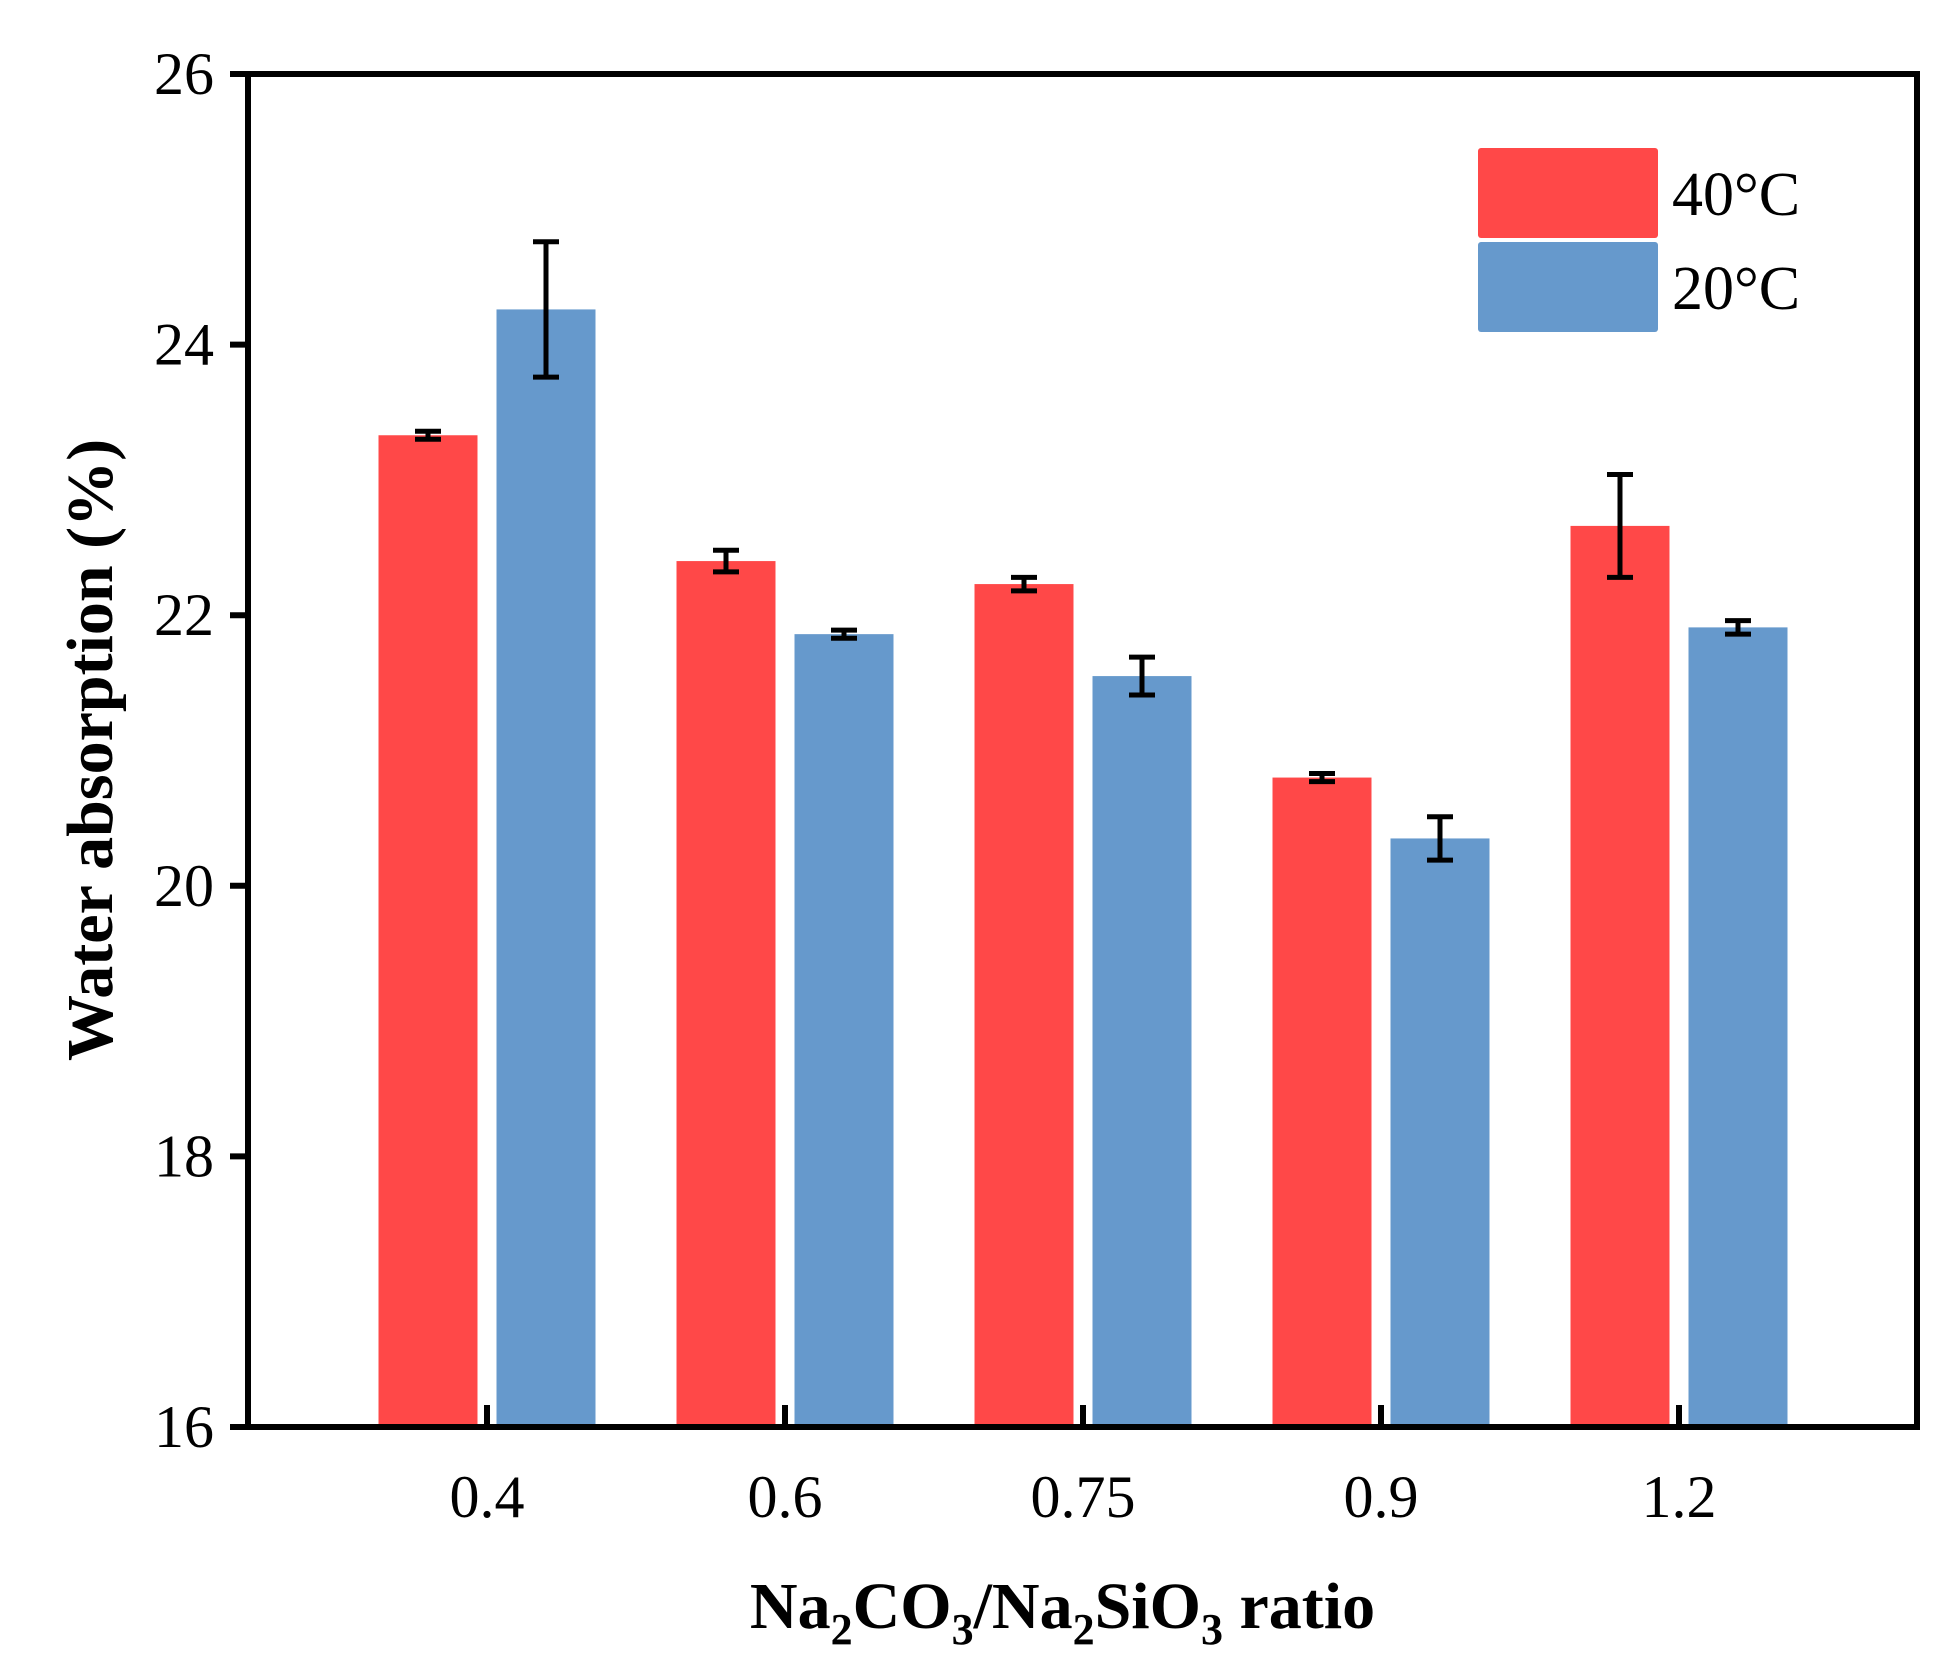  Describe the element at coordinates (785, 1497) in the screenshot. I see `x-tick-label: 0.6` at that location.